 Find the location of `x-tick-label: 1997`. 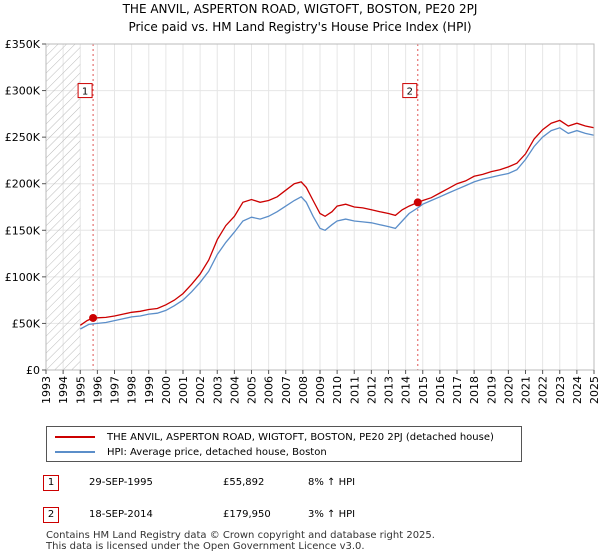

x-tick-label: 1997 is located at coordinates (115, 390).